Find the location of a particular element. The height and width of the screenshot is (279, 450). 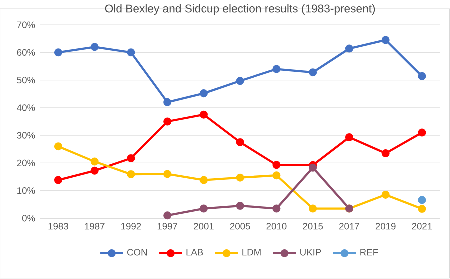

x-tick-label: 2017 is located at coordinates (350, 226).